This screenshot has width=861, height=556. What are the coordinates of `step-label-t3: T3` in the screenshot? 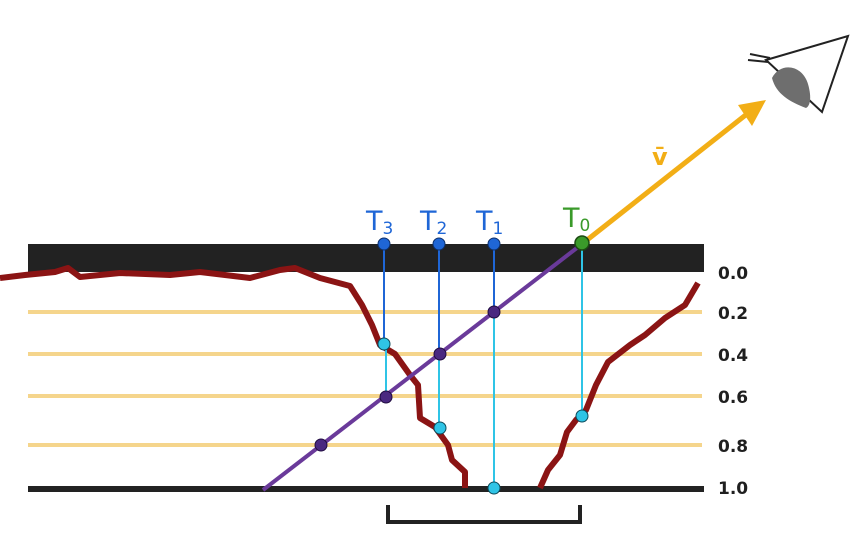 It's located at (379, 222).